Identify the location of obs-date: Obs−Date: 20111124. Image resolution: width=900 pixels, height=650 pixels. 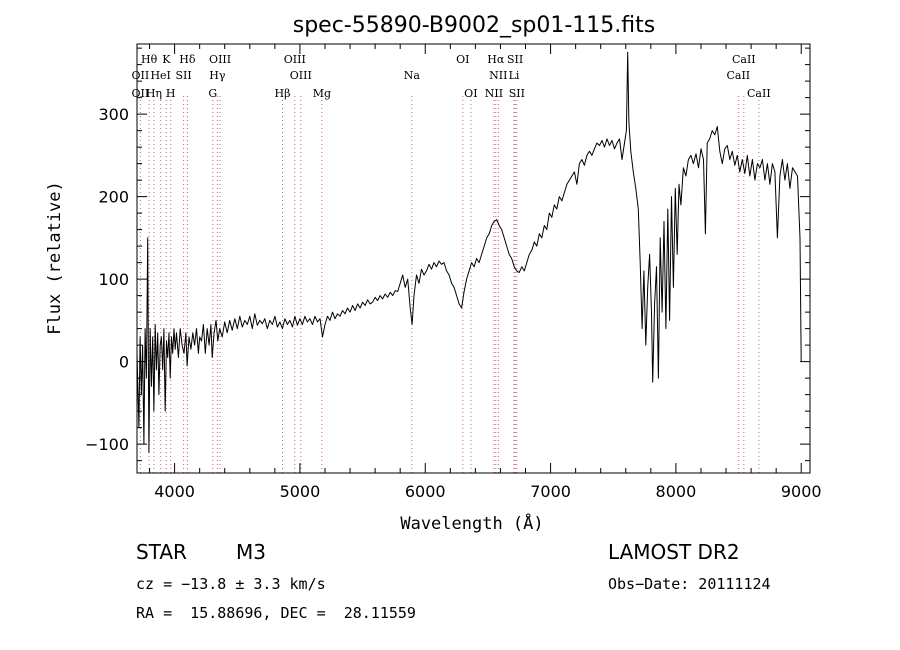
(689, 584).